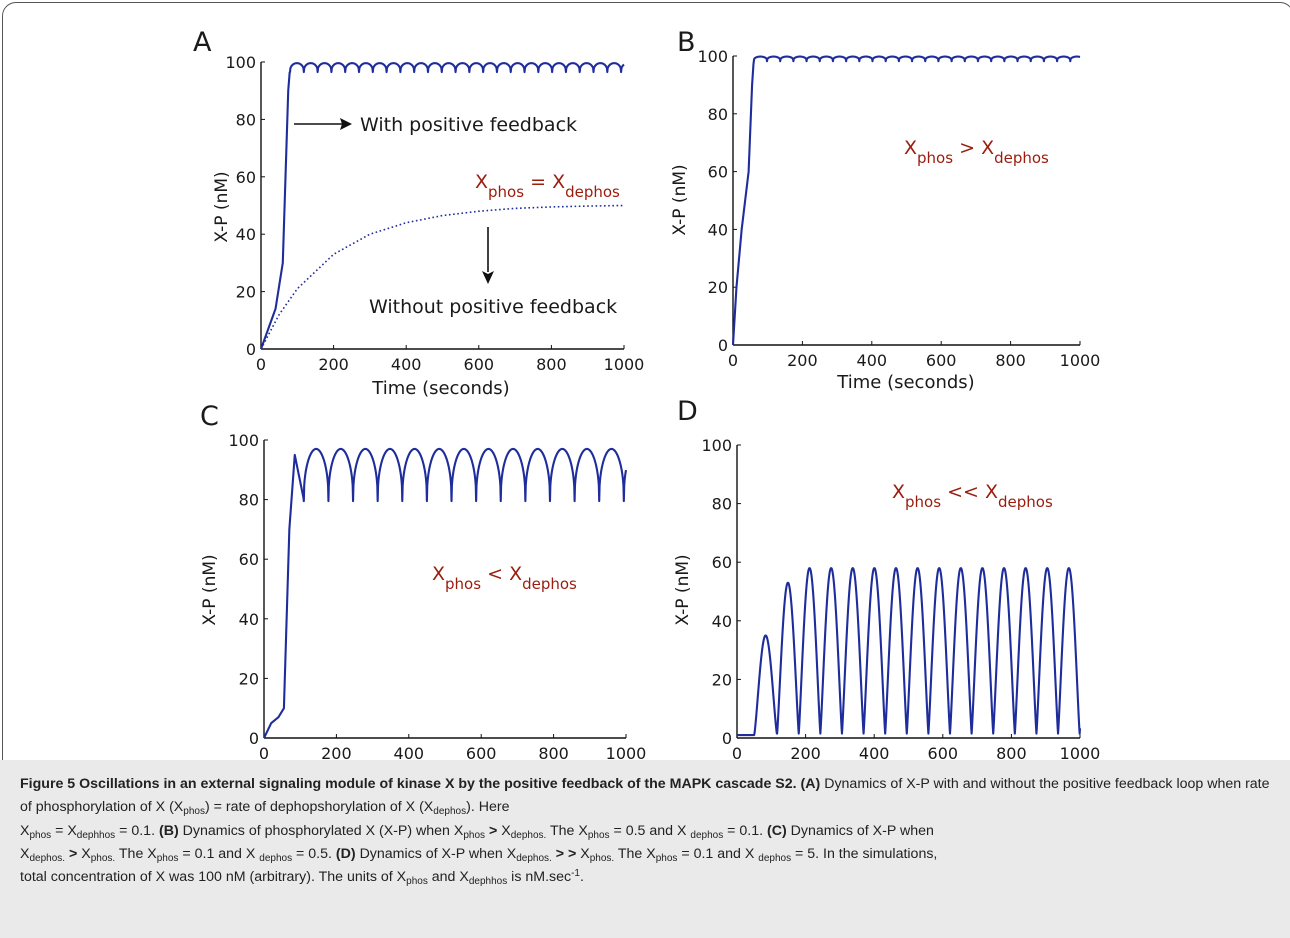 The height and width of the screenshot is (938, 1290). Describe the element at coordinates (448, 877) in the screenshot. I see `caption-text: and X` at that location.